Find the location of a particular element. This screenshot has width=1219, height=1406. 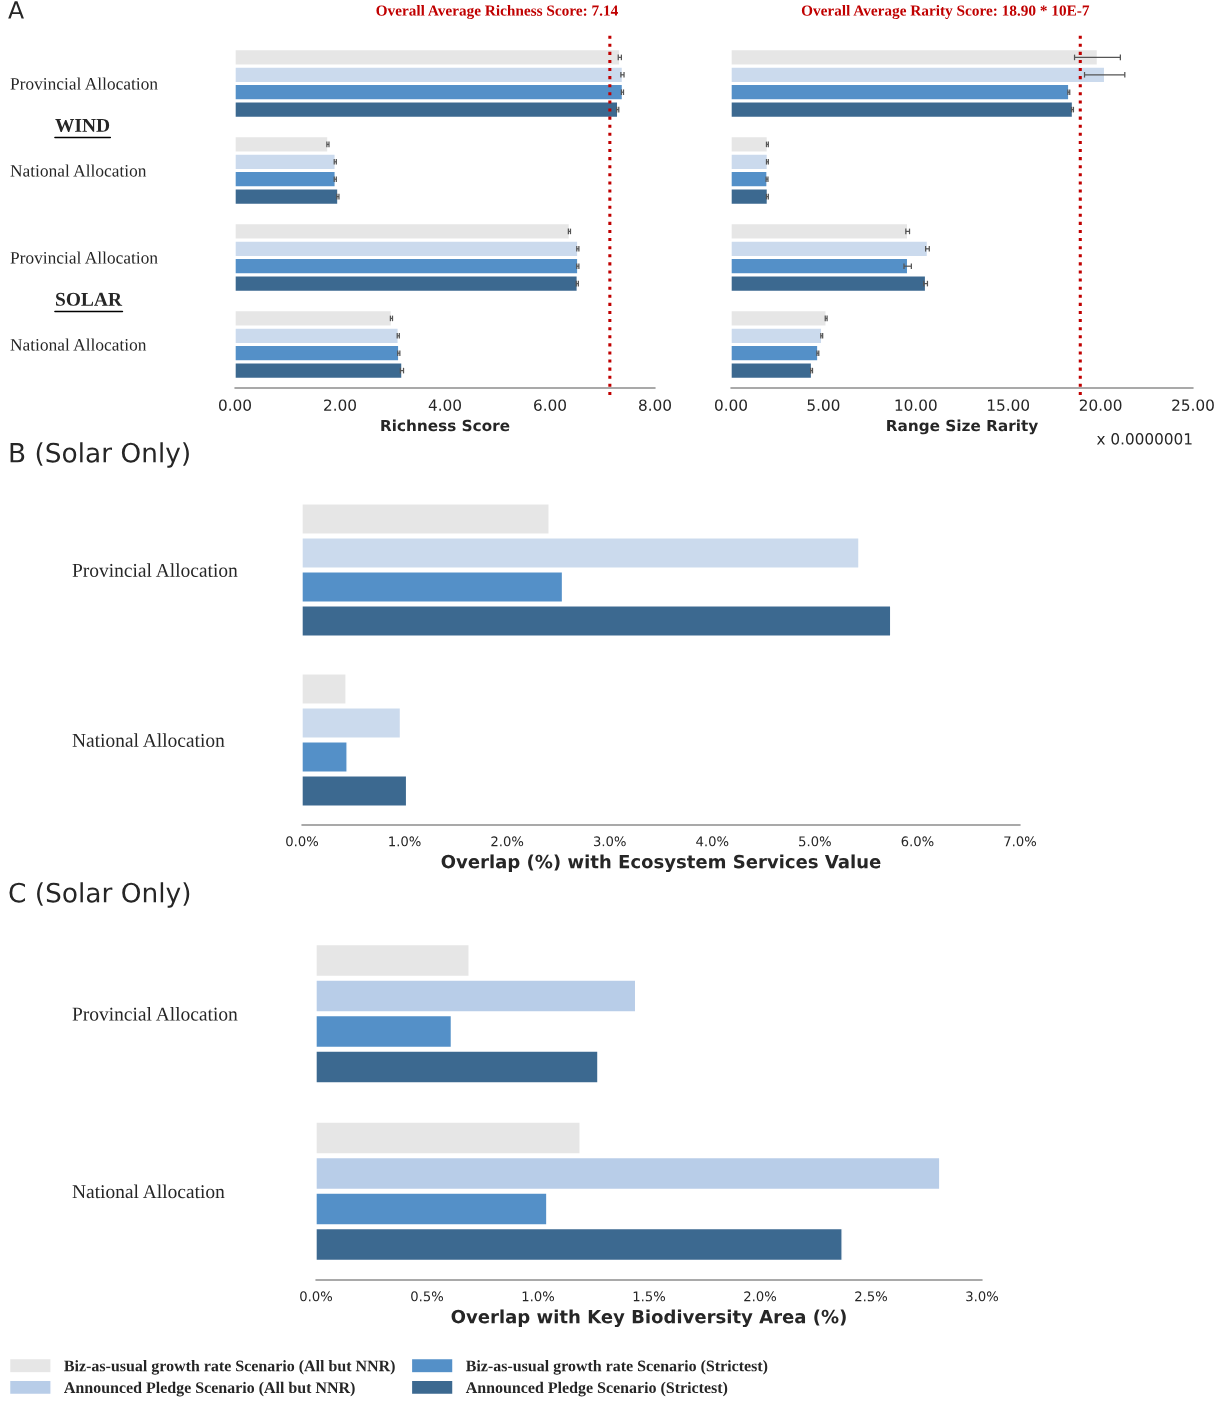

x-tick-label: 5.0% is located at coordinates (815, 841).